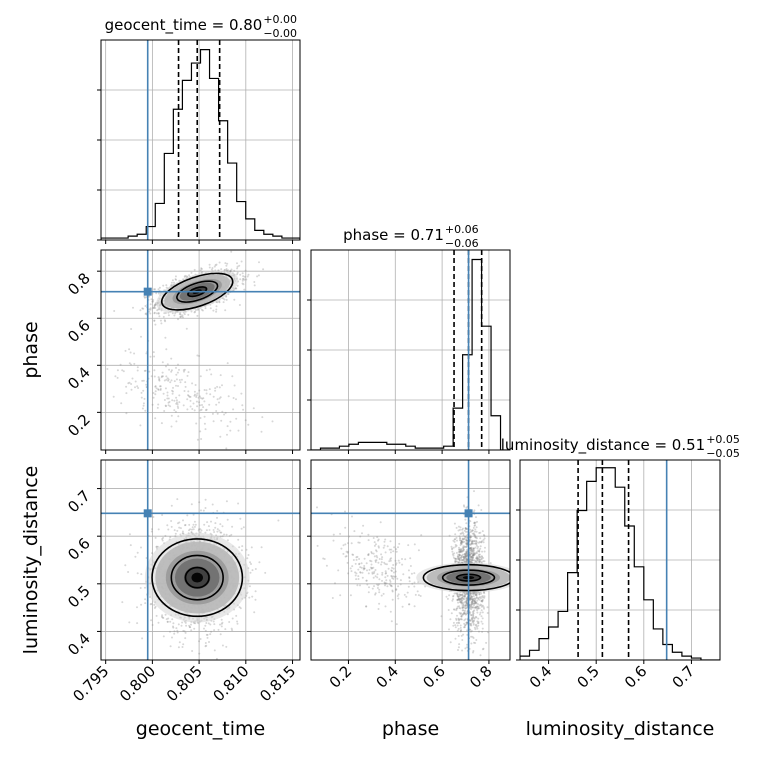 This screenshot has height=760, width=760. What do you see at coordinates (147, 513) in the screenshot?
I see `truth-marker` at bounding box center [147, 513].